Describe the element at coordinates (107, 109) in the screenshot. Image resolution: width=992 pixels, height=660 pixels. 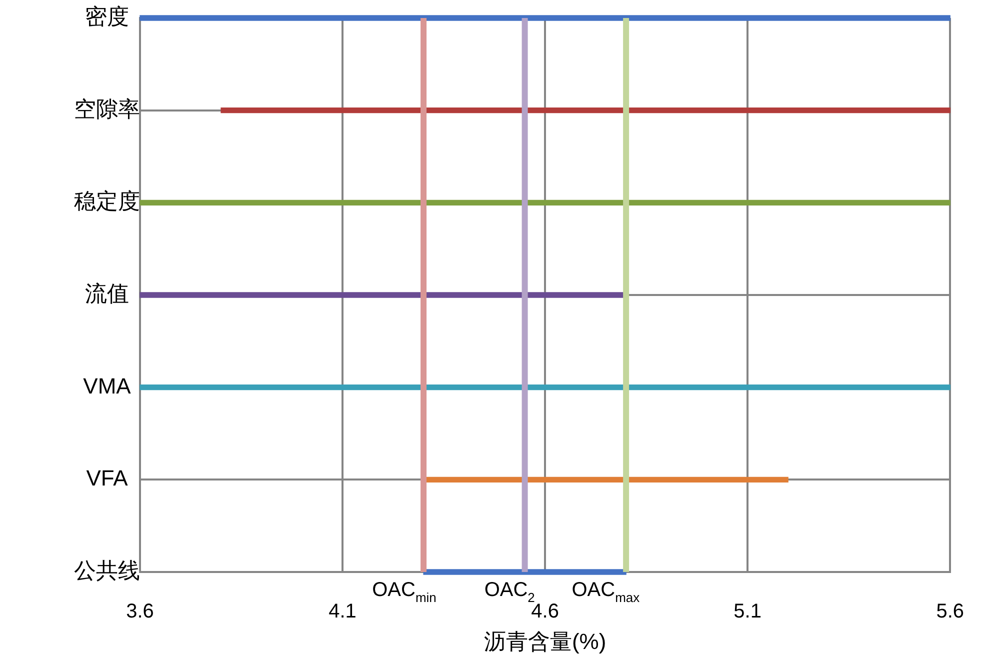
I see `y-tick-label: 空隙率` at that location.